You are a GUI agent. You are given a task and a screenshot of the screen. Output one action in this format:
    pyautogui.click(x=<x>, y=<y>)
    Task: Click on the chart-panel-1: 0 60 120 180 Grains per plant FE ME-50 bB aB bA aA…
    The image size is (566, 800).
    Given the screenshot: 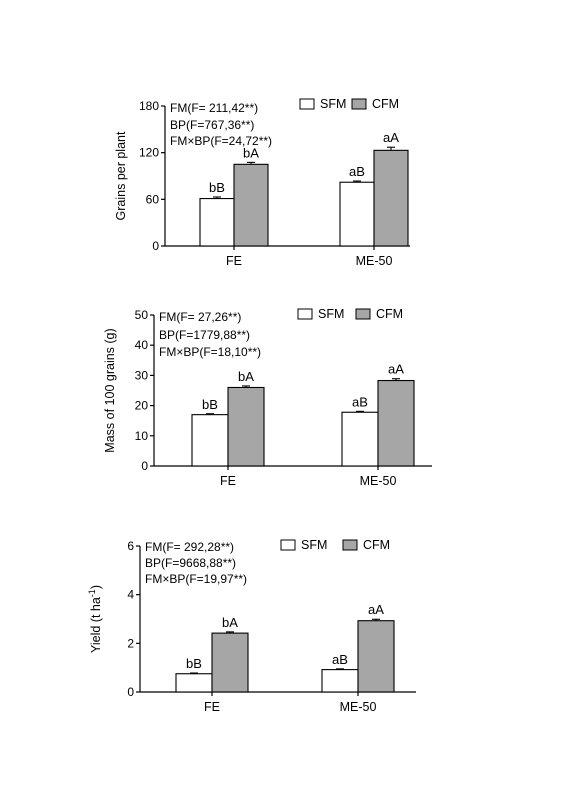 What is the action you would take?
    pyautogui.click(x=262, y=182)
    